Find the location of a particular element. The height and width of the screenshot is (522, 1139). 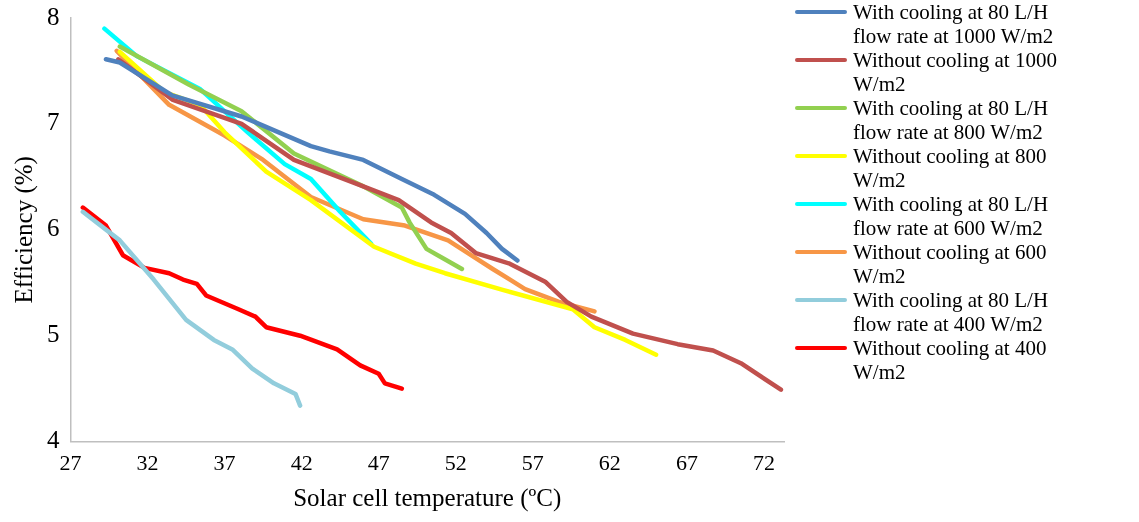

x-tick-label: 47 is located at coordinates (378, 462).